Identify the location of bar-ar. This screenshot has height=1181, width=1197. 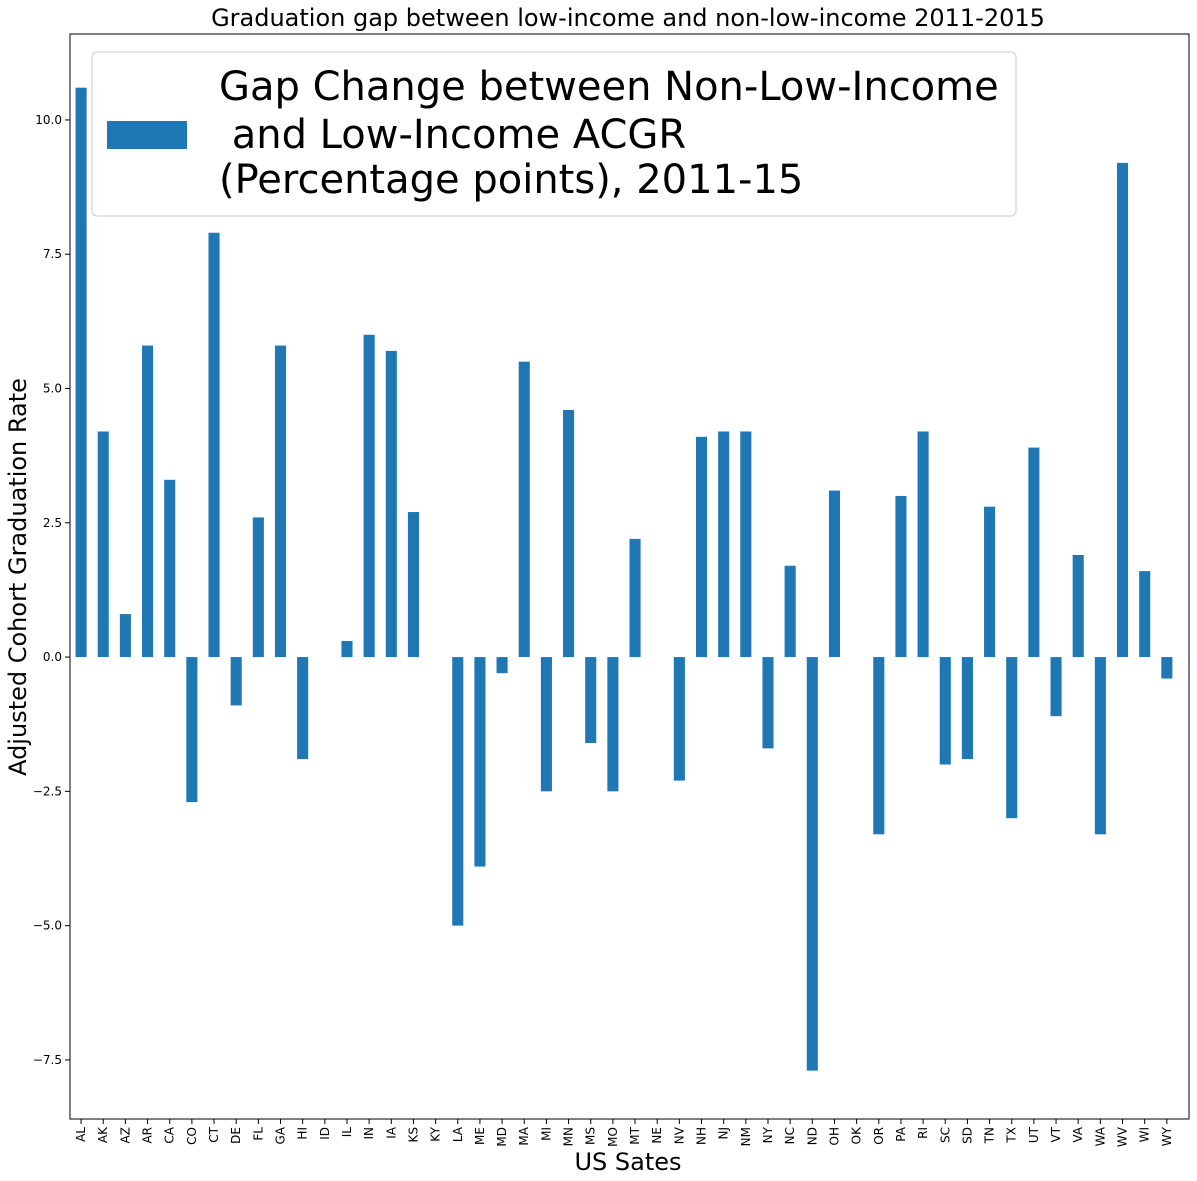
(148, 501).